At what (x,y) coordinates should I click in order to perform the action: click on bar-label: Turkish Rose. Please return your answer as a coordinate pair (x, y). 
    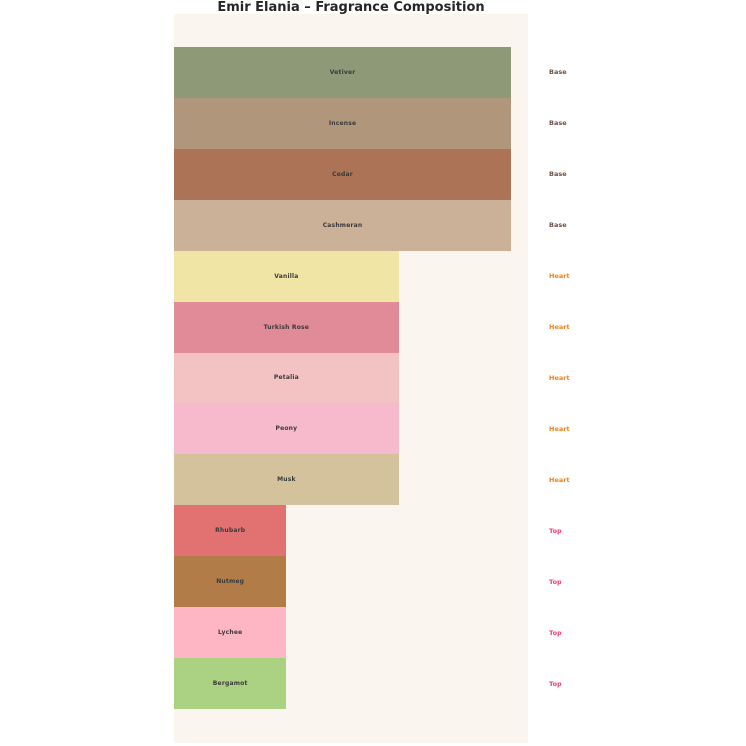
    Looking at the image, I should click on (286, 327).